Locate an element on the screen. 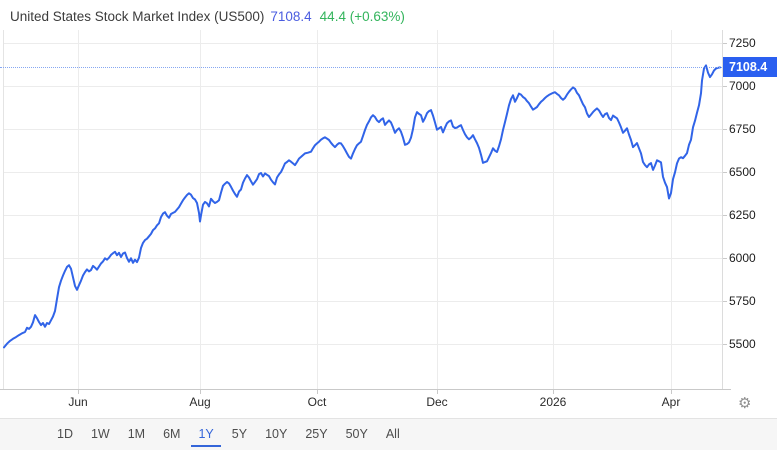  x-axis-label: Apr is located at coordinates (671, 402).